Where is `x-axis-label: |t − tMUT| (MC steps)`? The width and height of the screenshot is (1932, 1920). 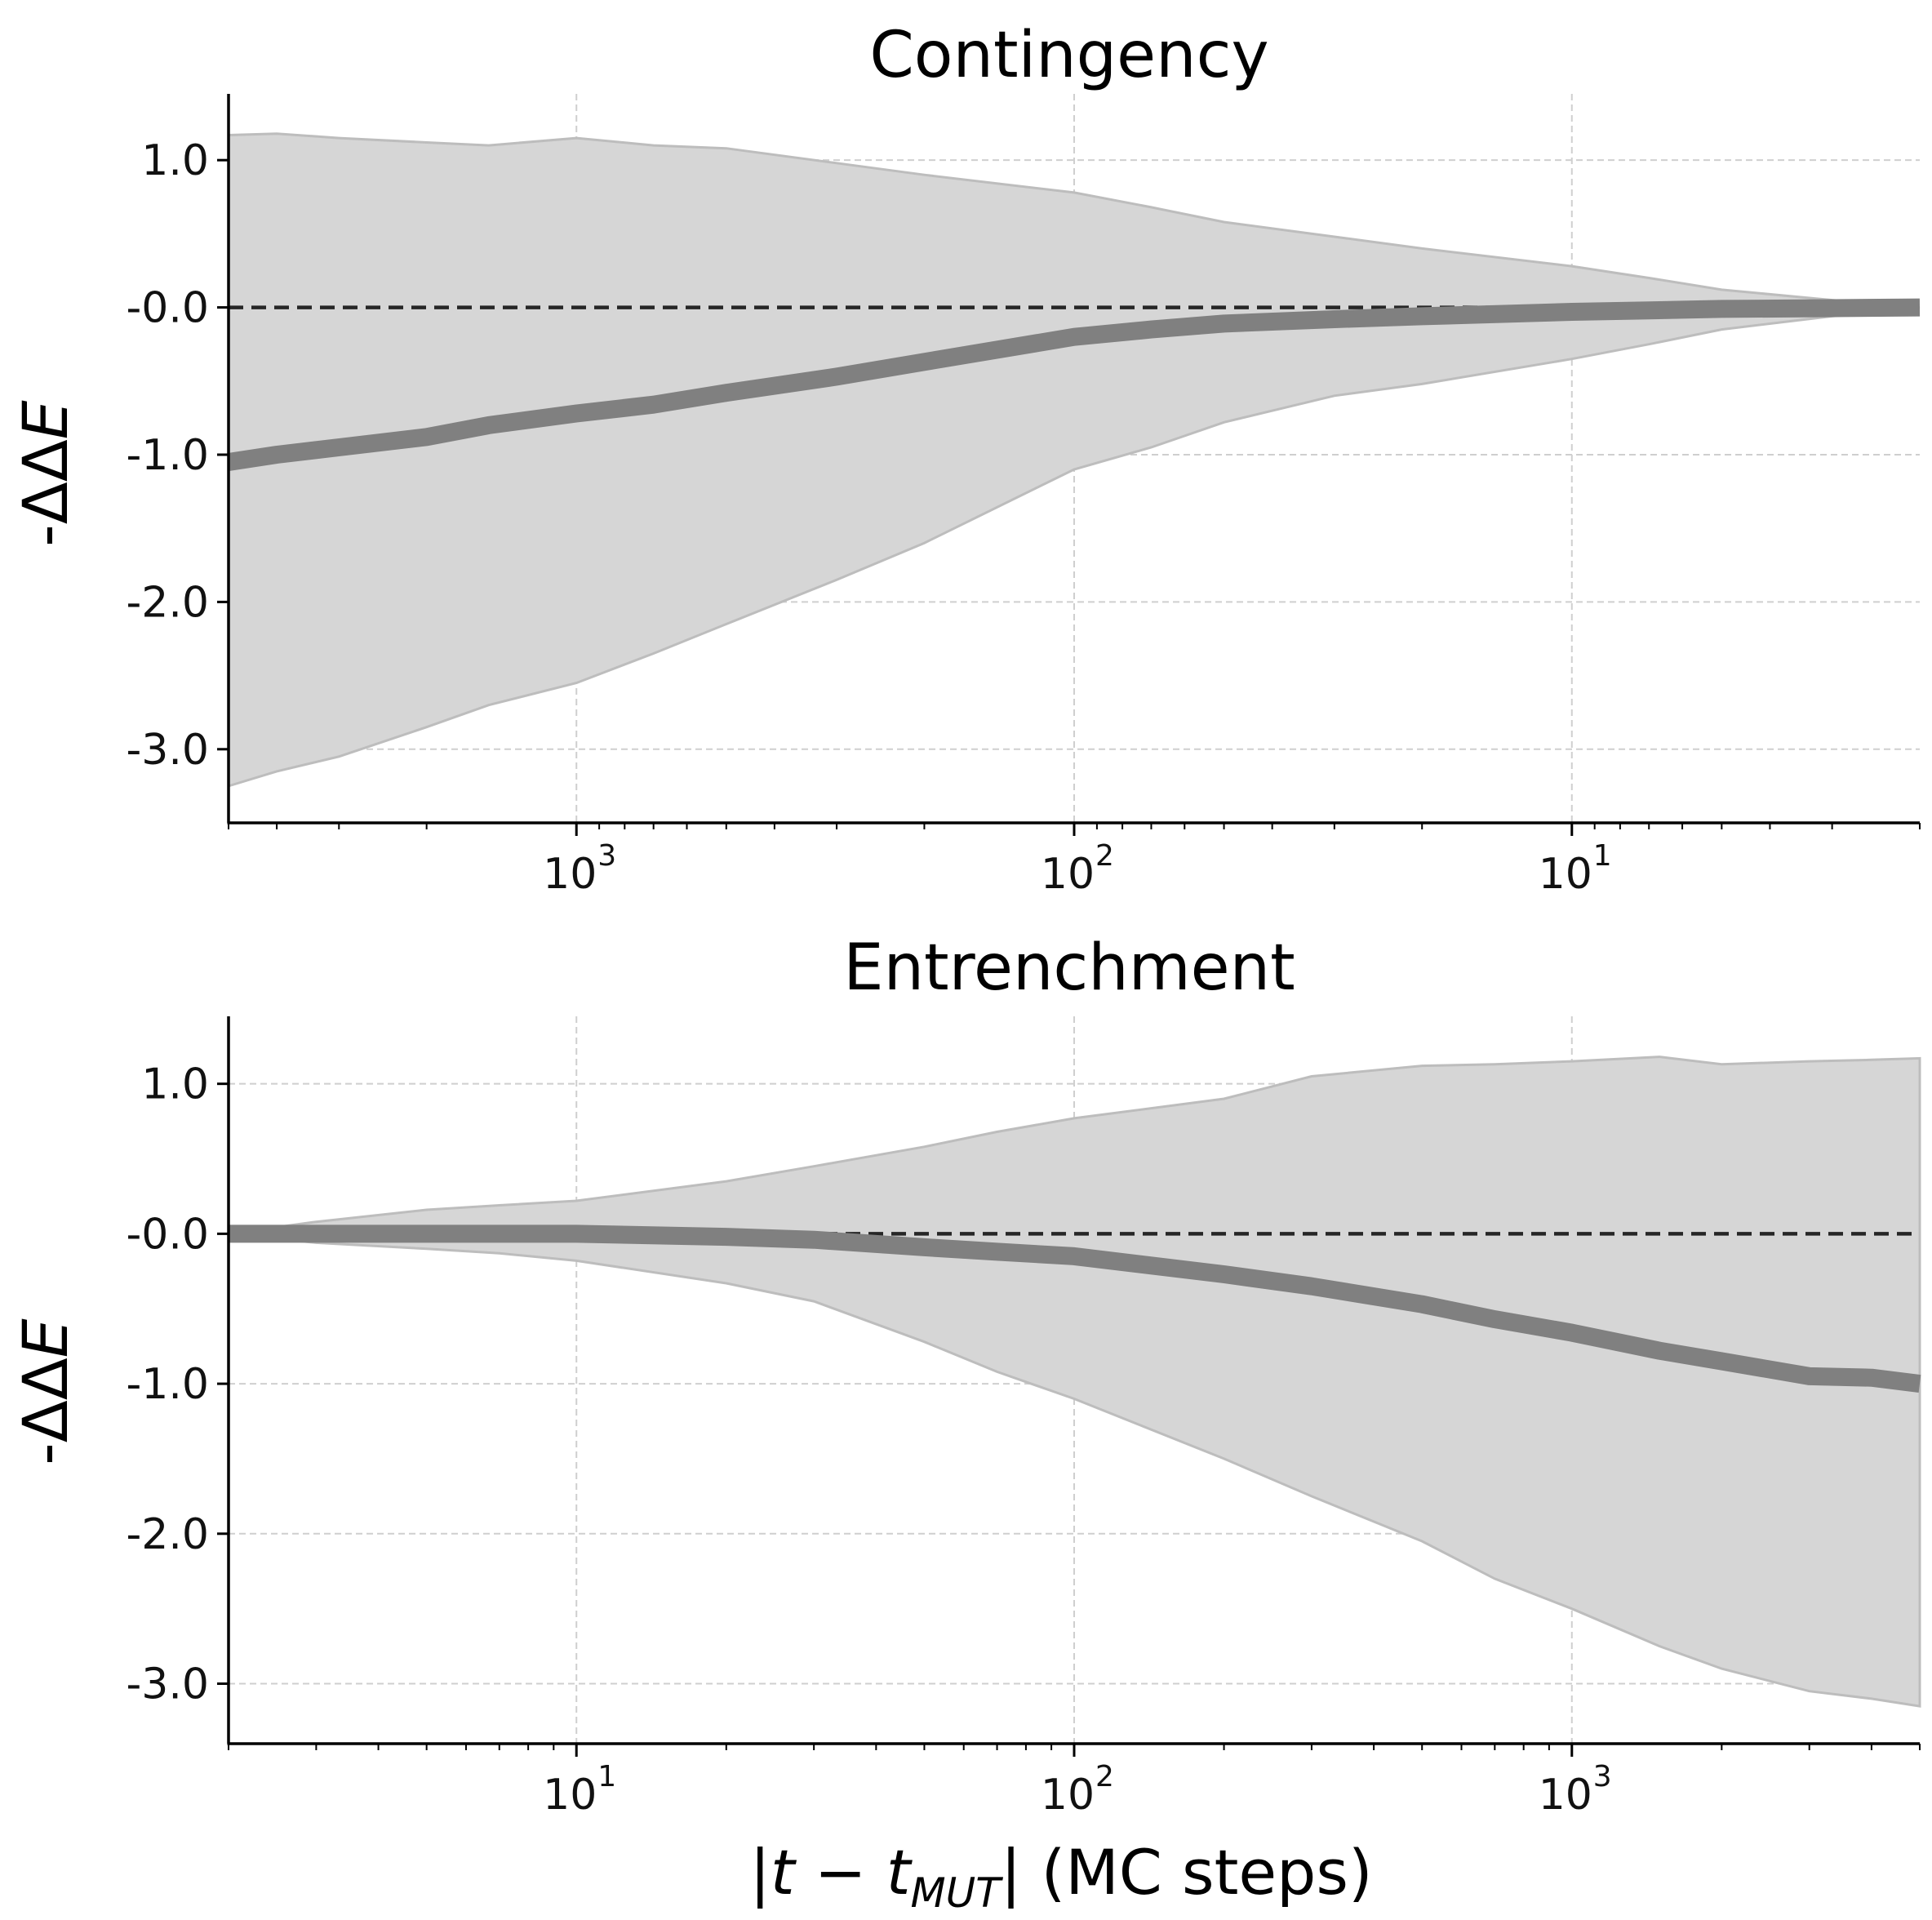
x-axis-label: |t − tMUT| (MC steps) is located at coordinates (1060, 1877).